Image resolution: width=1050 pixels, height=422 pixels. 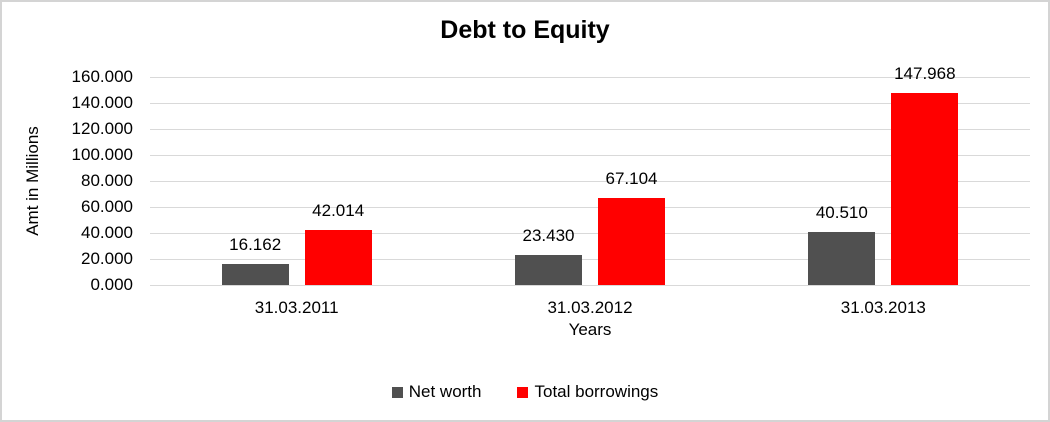 I want to click on x-category-label: 31.03.2011, so click(x=296, y=307).